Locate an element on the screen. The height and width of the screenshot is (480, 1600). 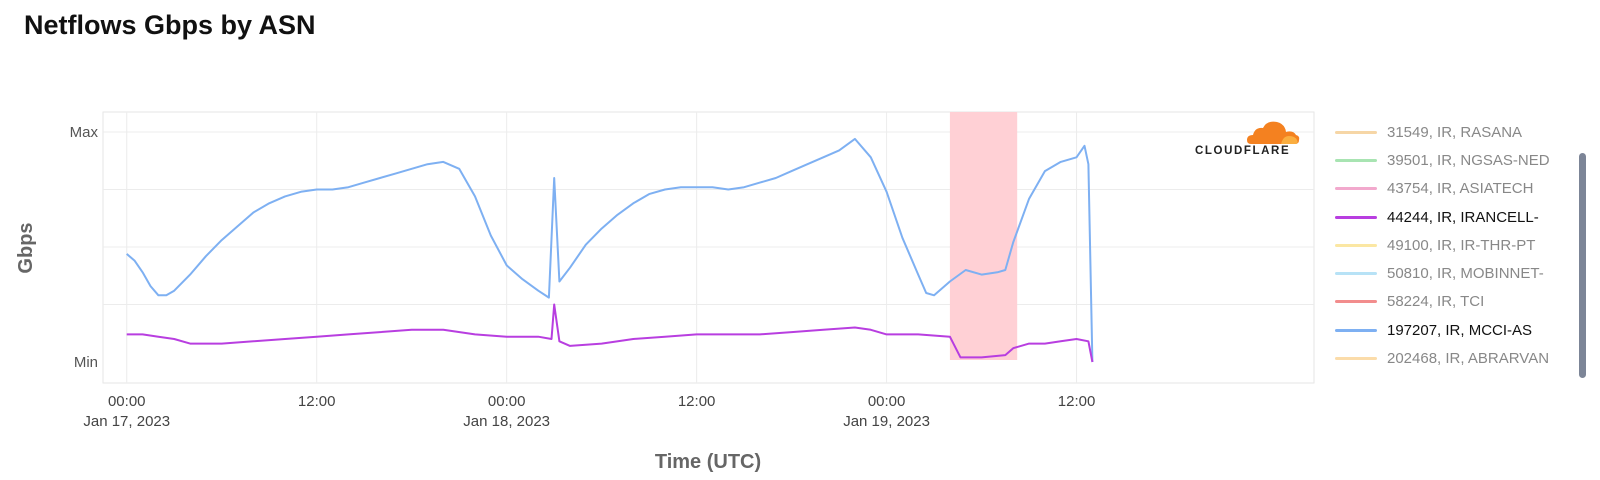
legend-item: 197207, IR, MCCI-AS is located at coordinates (1450, 330).